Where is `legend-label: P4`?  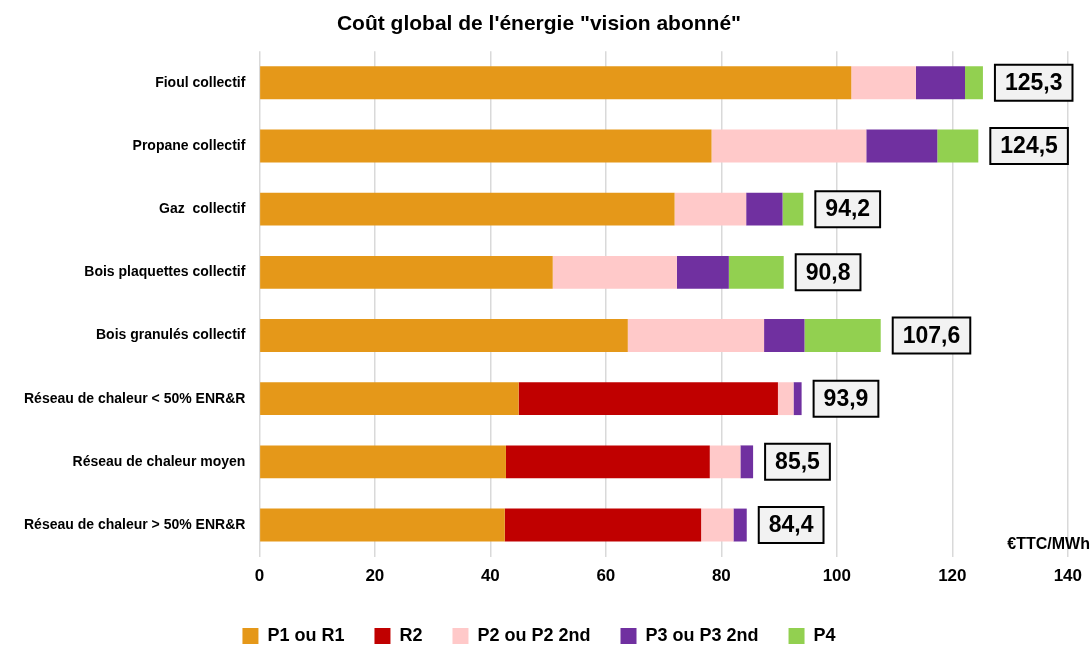 legend-label: P4 is located at coordinates (824, 634).